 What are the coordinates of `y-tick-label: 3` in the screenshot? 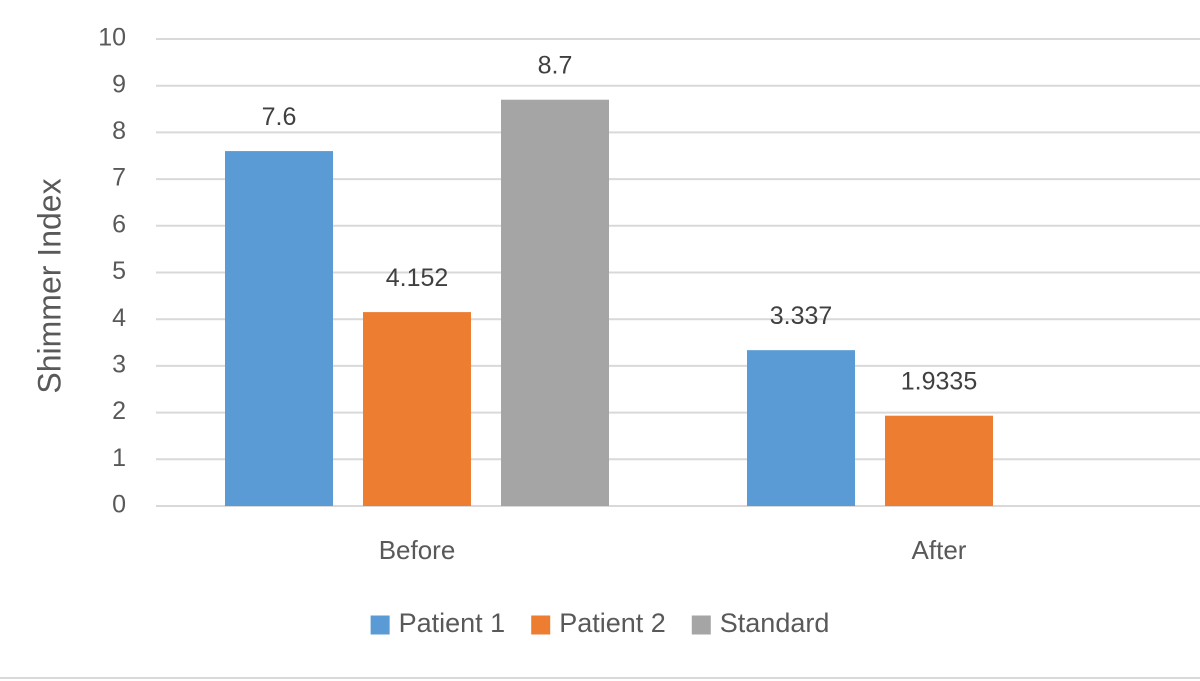 It's located at (119, 365).